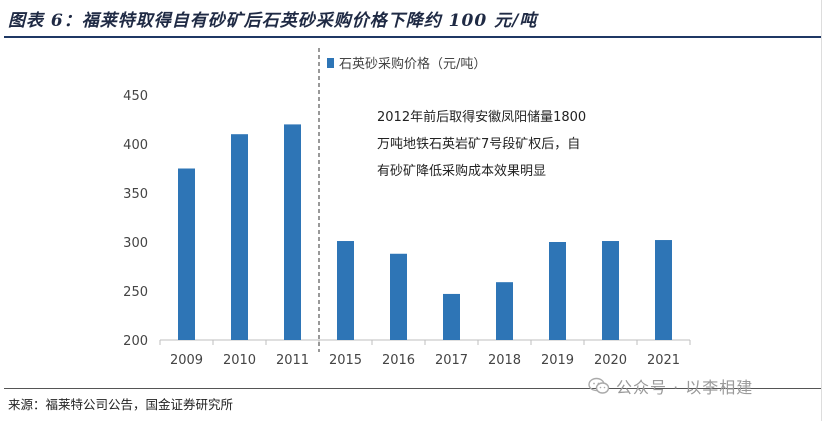 The height and width of the screenshot is (421, 825). What do you see at coordinates (610, 290) in the screenshot?
I see `bar-2020` at bounding box center [610, 290].